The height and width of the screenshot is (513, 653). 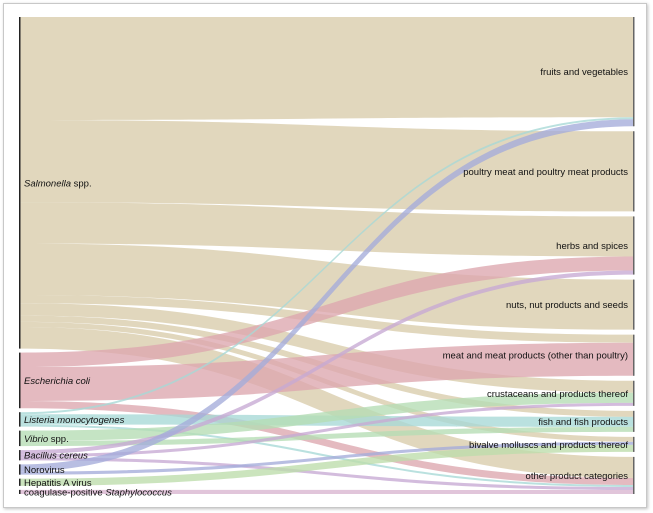 What do you see at coordinates (634, 444) in the screenshot?
I see `target-node-bivalve` at bounding box center [634, 444].